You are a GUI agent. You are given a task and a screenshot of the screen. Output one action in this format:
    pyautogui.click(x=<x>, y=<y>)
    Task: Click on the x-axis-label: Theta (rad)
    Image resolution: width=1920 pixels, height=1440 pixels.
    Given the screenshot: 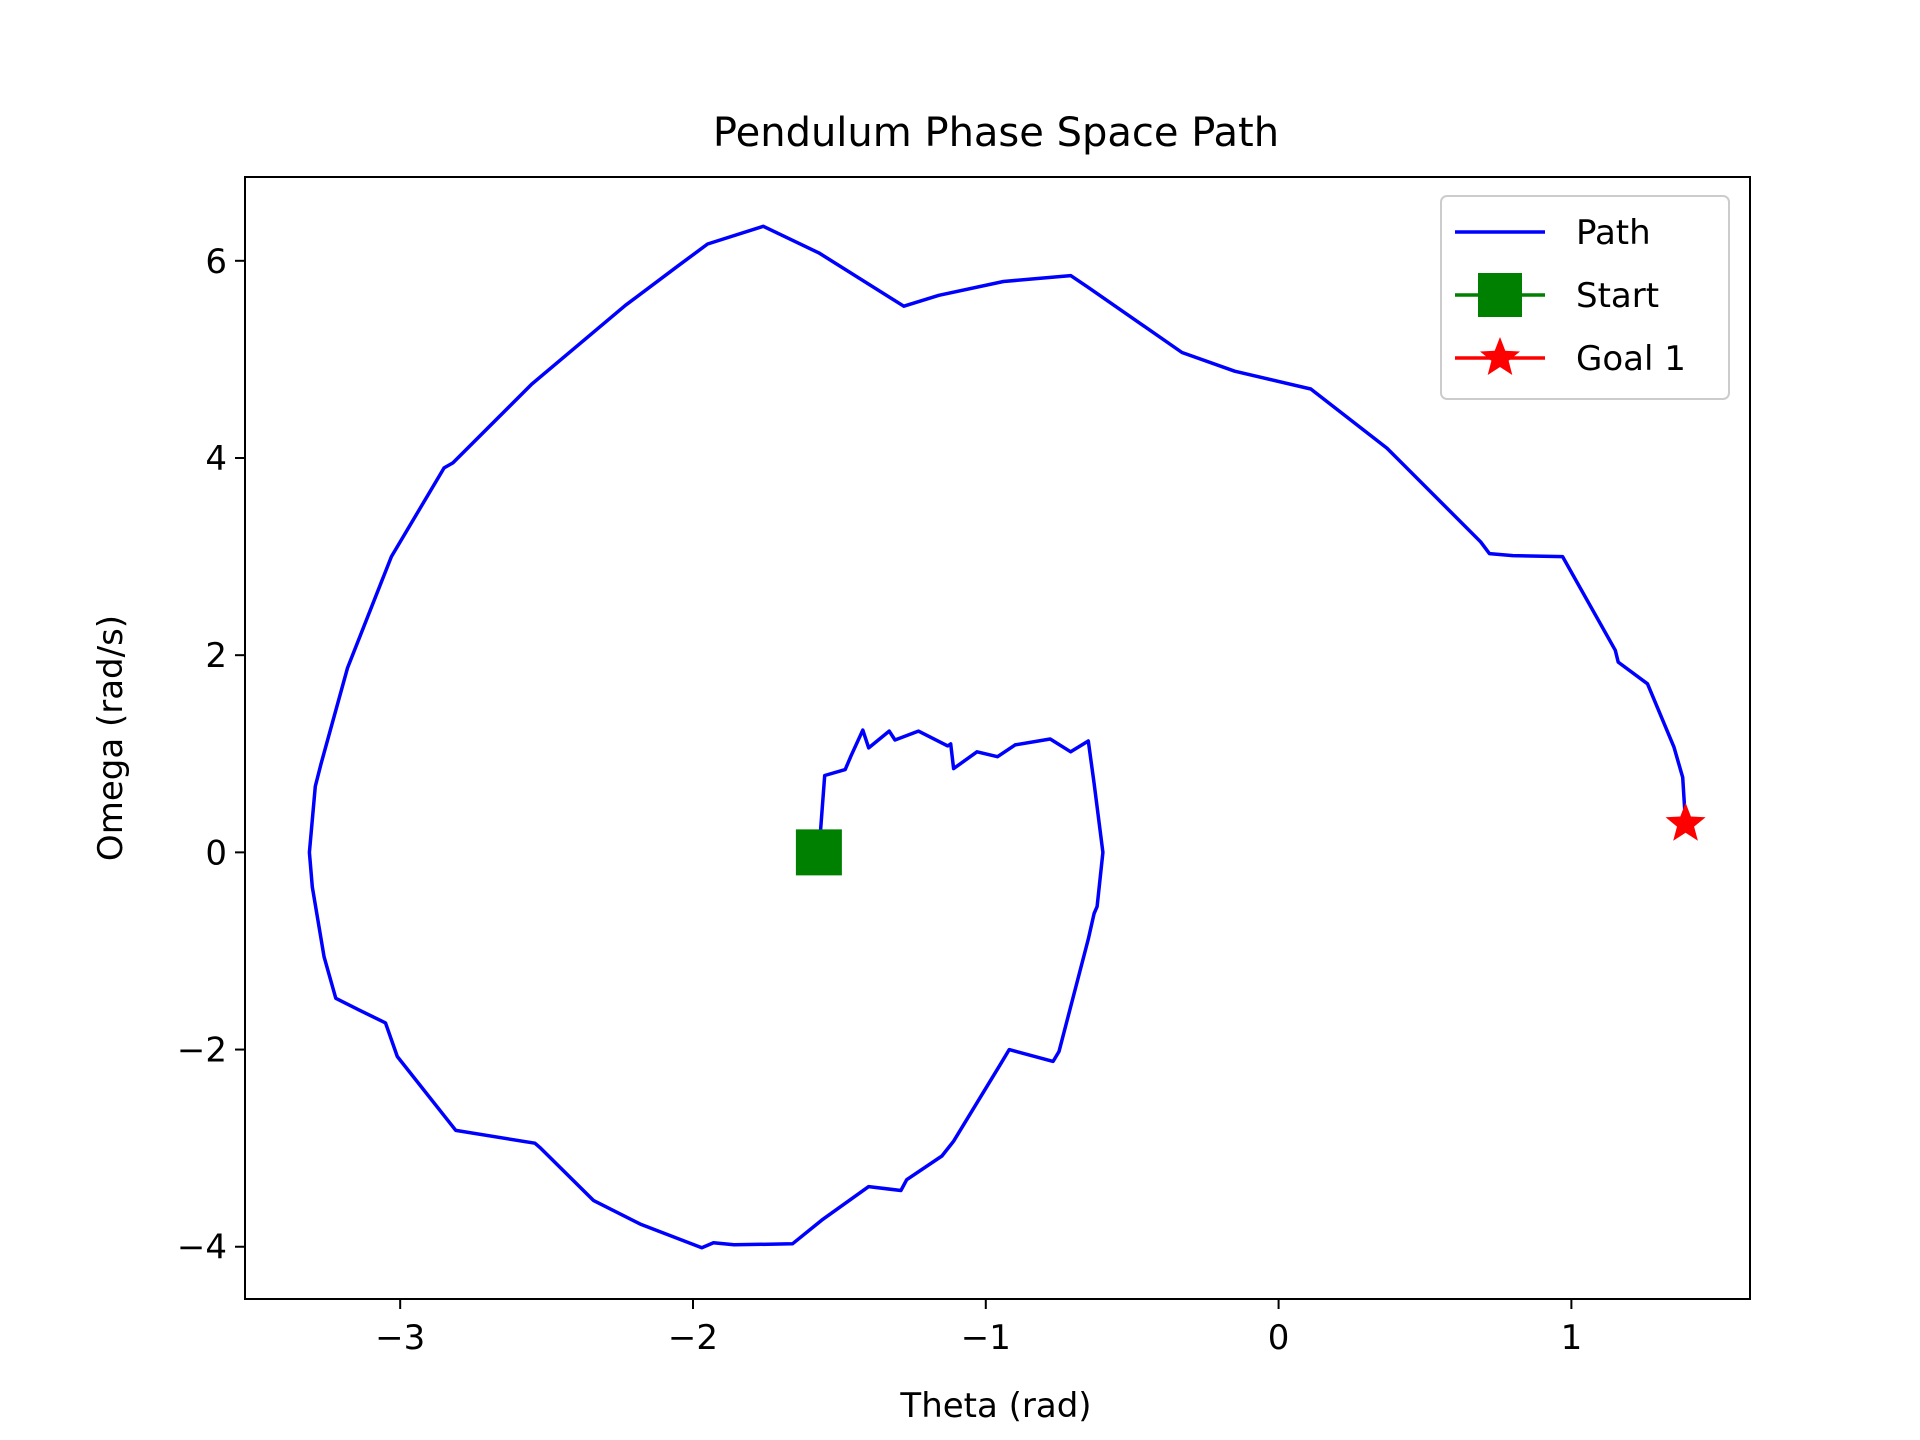 What is the action you would take?
    pyautogui.click(x=995, y=1406)
    